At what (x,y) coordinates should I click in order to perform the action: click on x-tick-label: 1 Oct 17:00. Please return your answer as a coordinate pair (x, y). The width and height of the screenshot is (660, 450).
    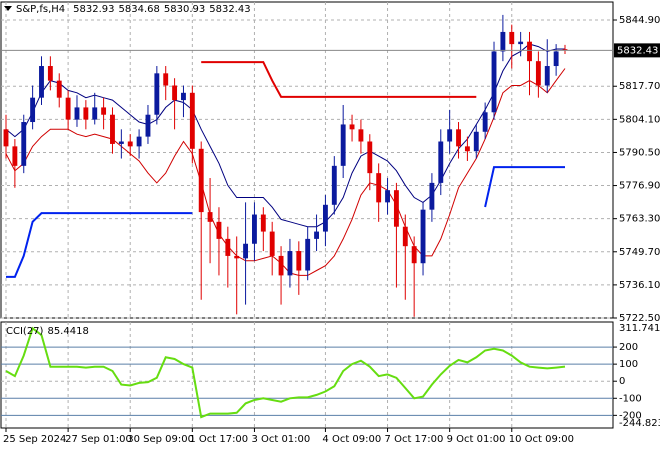
    Looking at the image, I should click on (218, 439).